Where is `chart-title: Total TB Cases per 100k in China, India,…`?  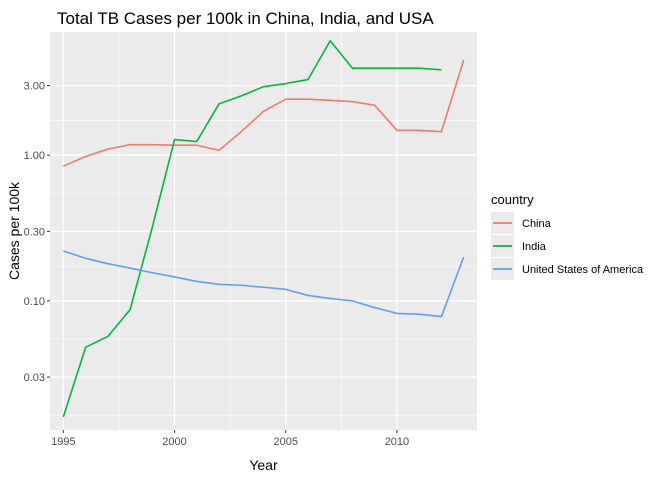
chart-title: Total TB Cases per 100k in China, India,… is located at coordinates (245, 18).